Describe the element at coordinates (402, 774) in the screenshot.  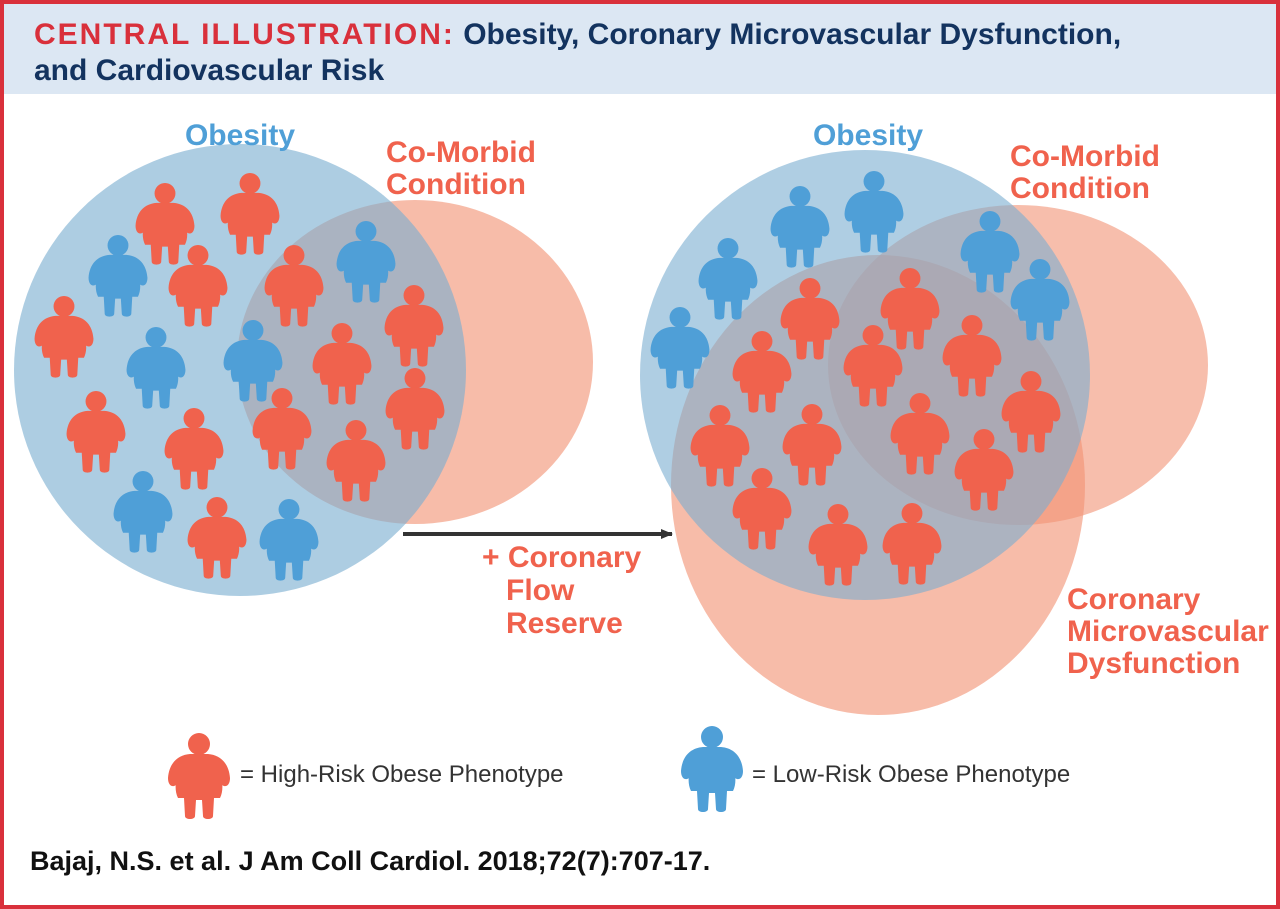
I see `legend-high-risk-text: = High-Risk Obese Phenotype` at that location.